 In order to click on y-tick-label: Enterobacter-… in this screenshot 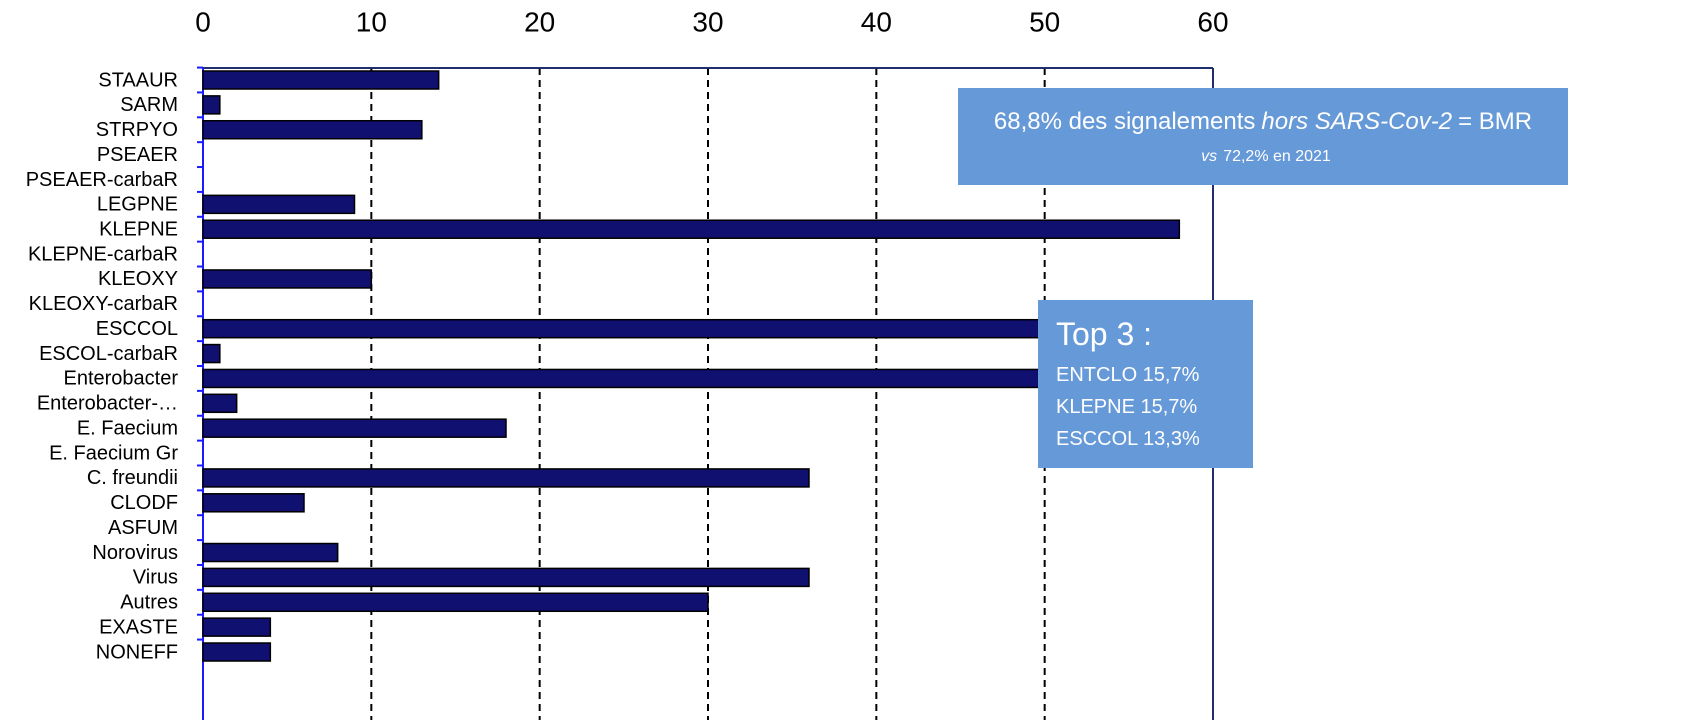, I will do `click(107, 404)`.